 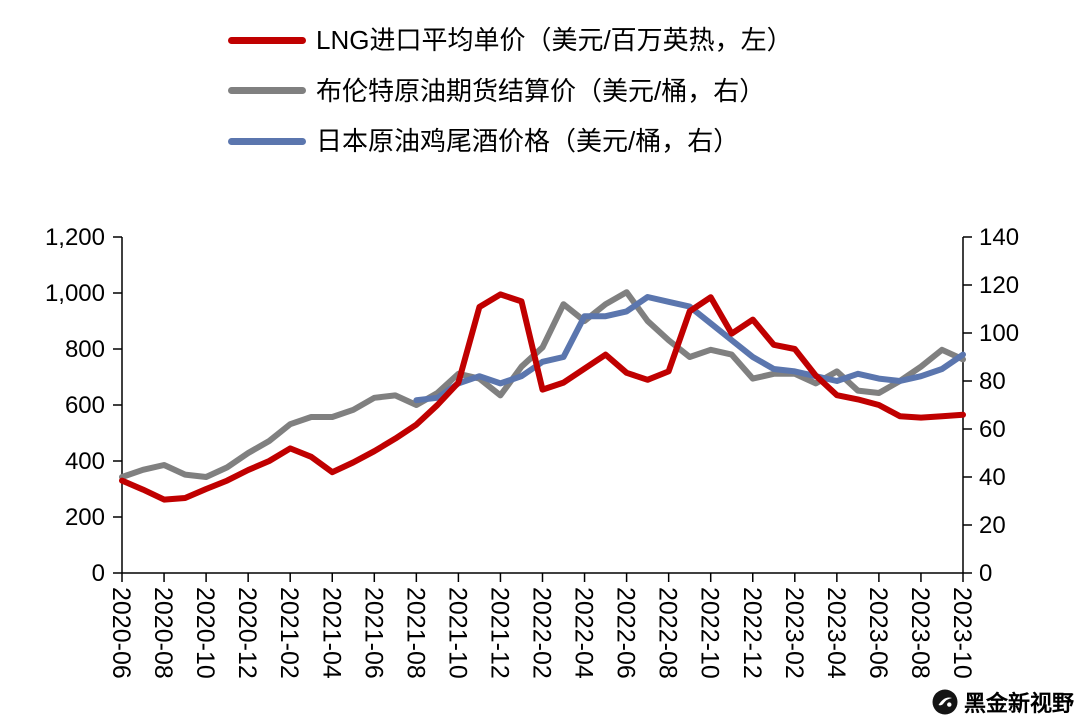 What do you see at coordinates (992, 381) in the screenshot?
I see `right-axis-tick-label: 80` at bounding box center [992, 381].